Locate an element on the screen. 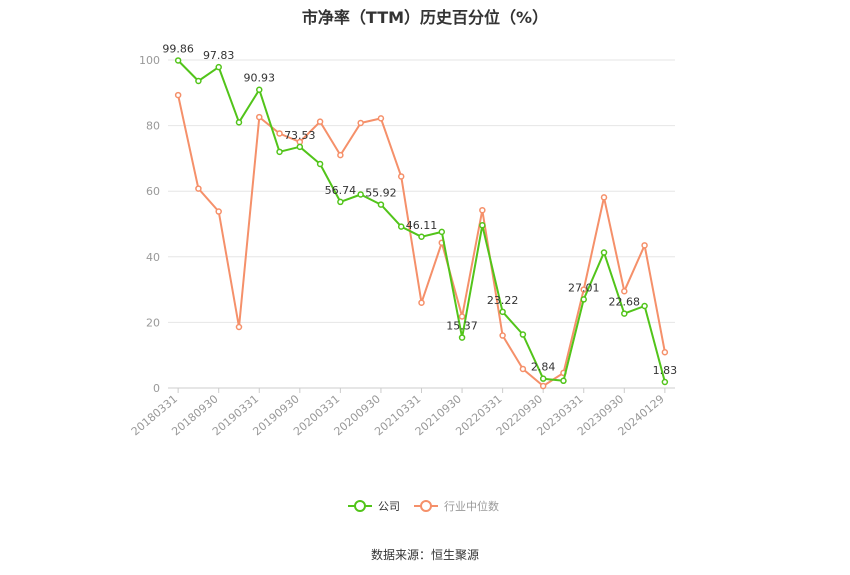 The height and width of the screenshot is (575, 850). legend-label: 公司 is located at coordinates (389, 506).